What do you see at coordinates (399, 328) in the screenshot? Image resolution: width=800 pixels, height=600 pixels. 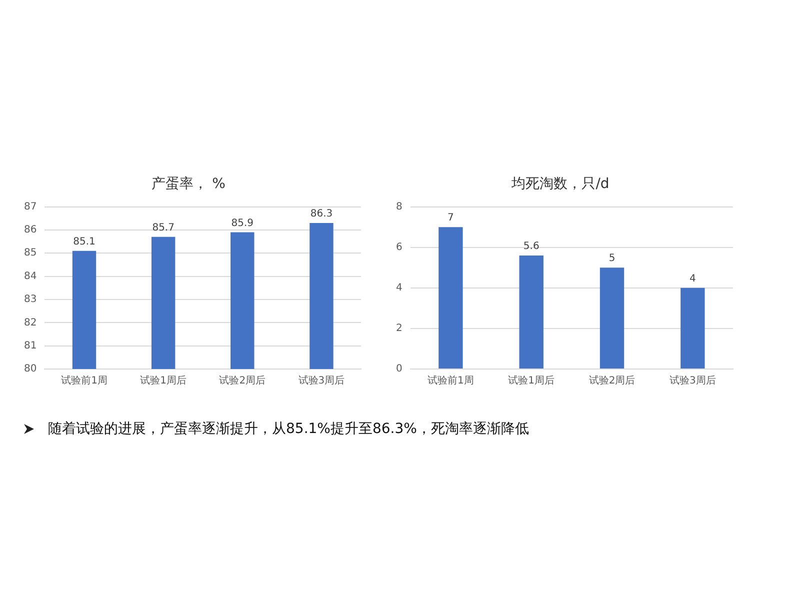 I see `y-tick-label: 2` at bounding box center [399, 328].